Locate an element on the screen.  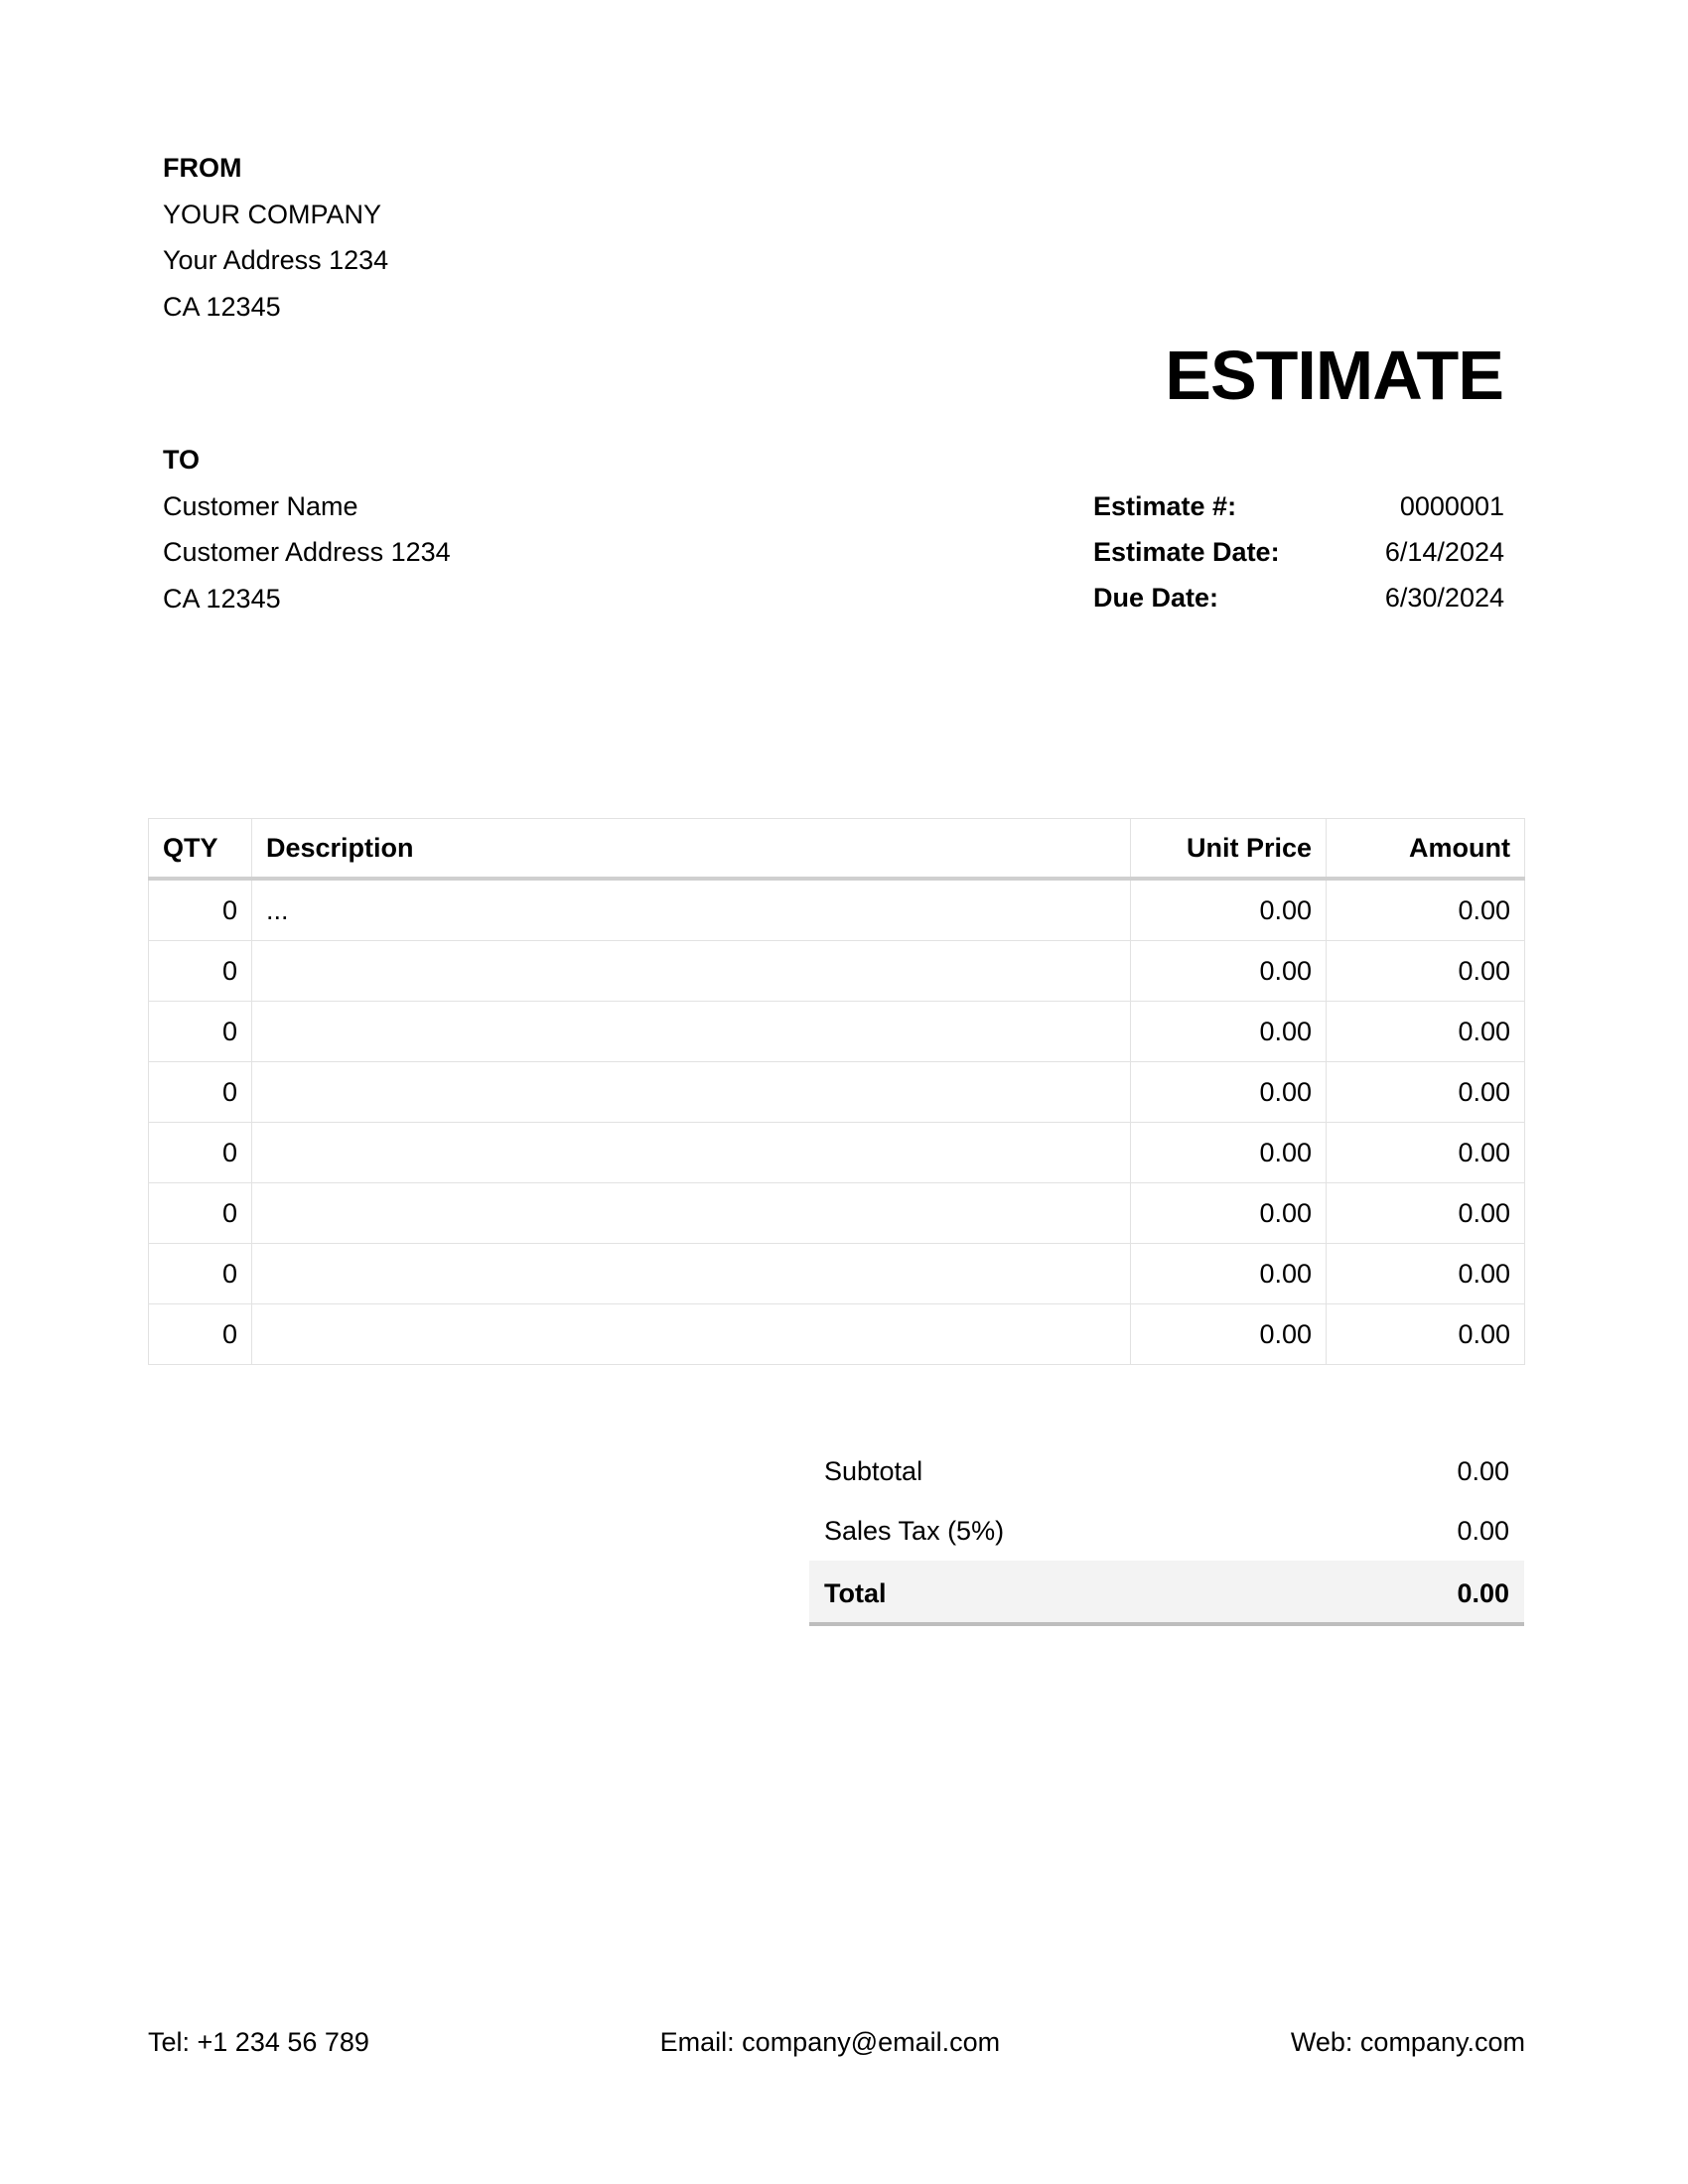
header-unit-price: Unit Price is located at coordinates (1229, 849).